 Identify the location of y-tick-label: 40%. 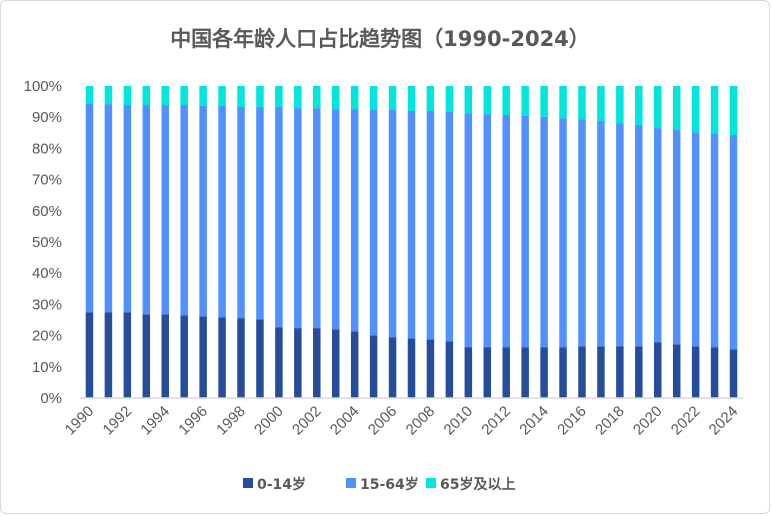
(47, 273).